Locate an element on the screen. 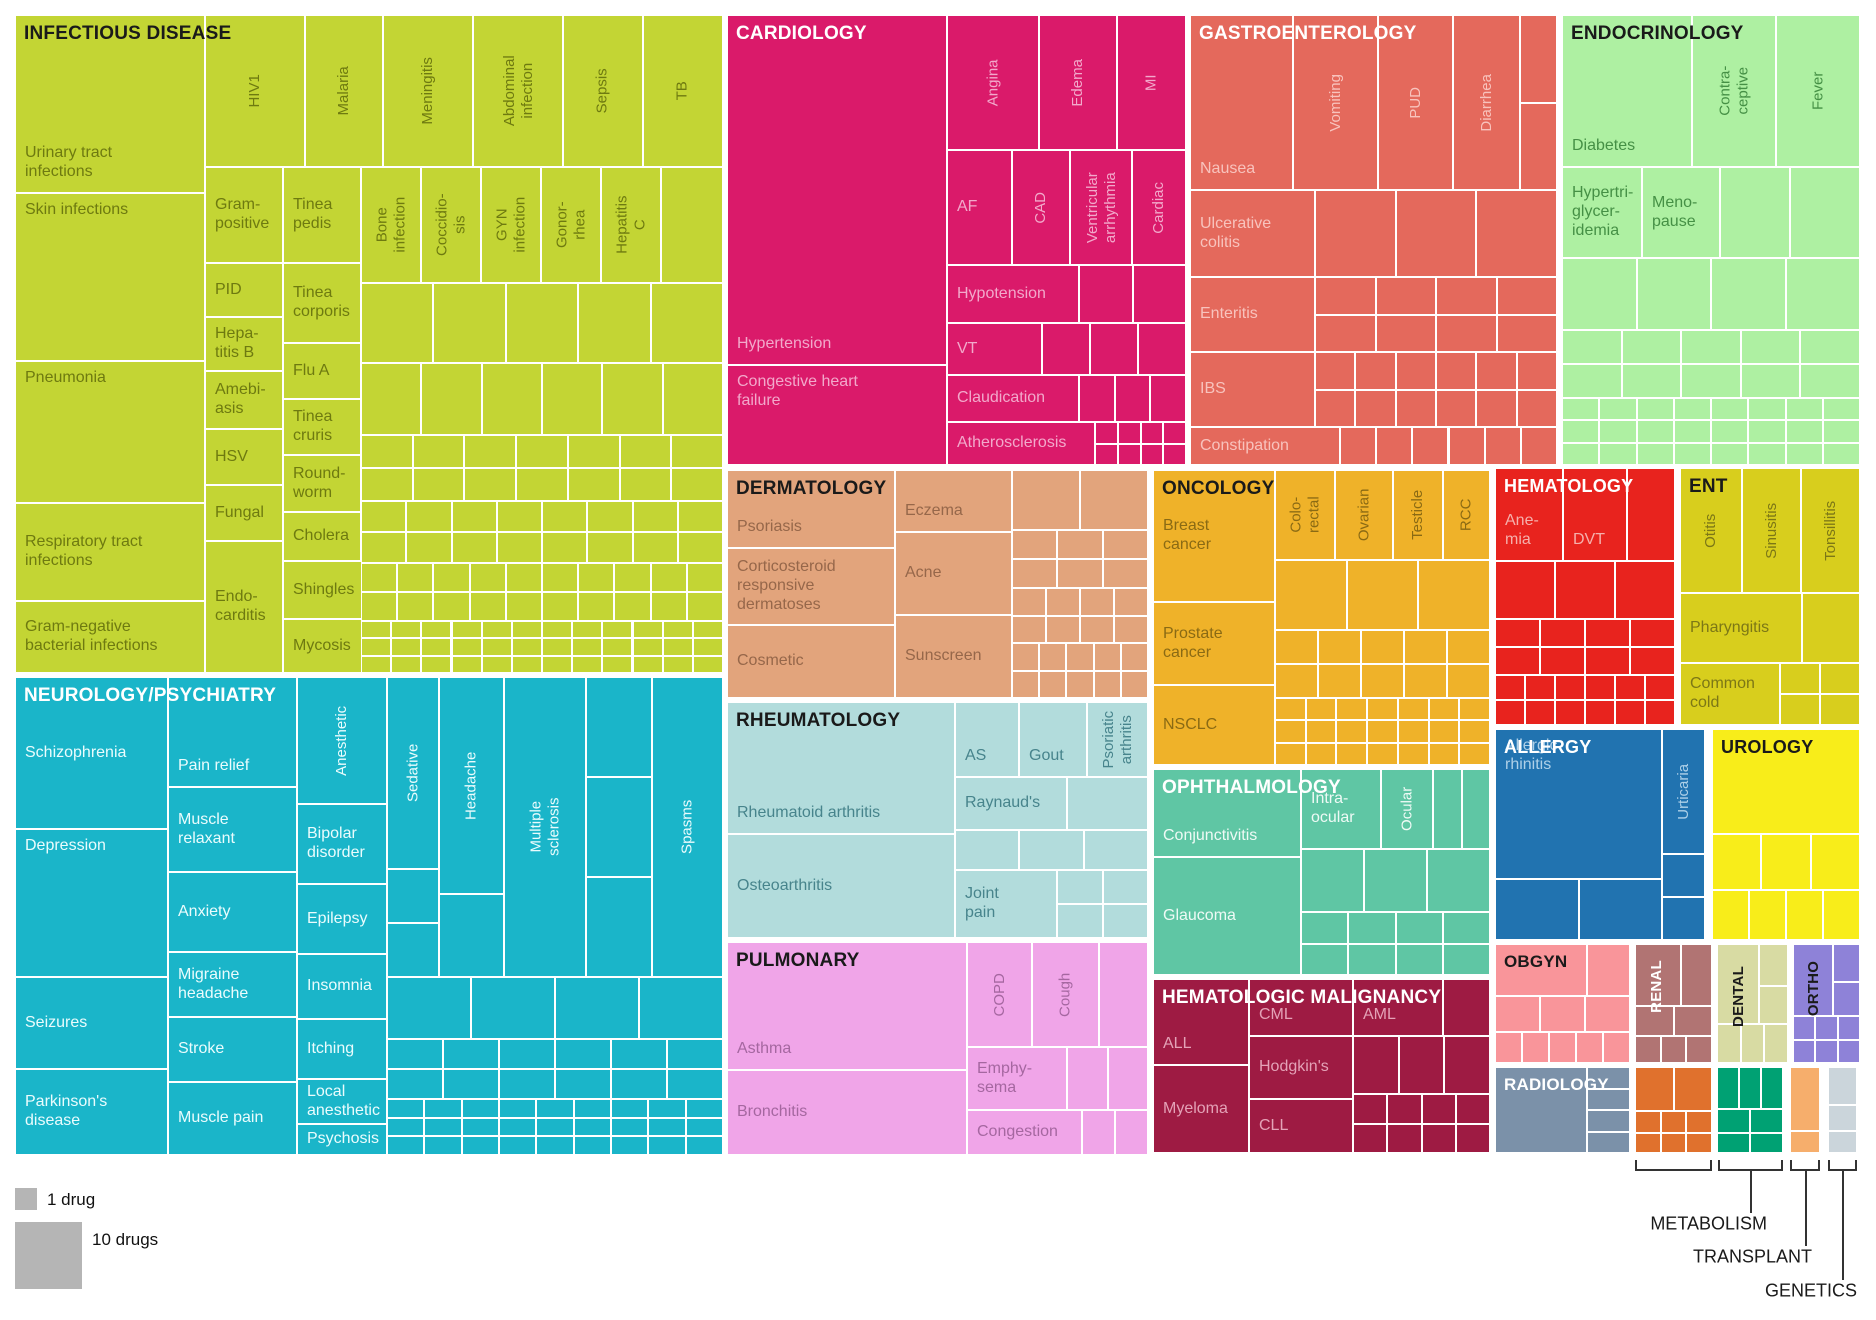 This screenshot has height=1320, width=1876. cell-label: Joint pain is located at coordinates (982, 903).